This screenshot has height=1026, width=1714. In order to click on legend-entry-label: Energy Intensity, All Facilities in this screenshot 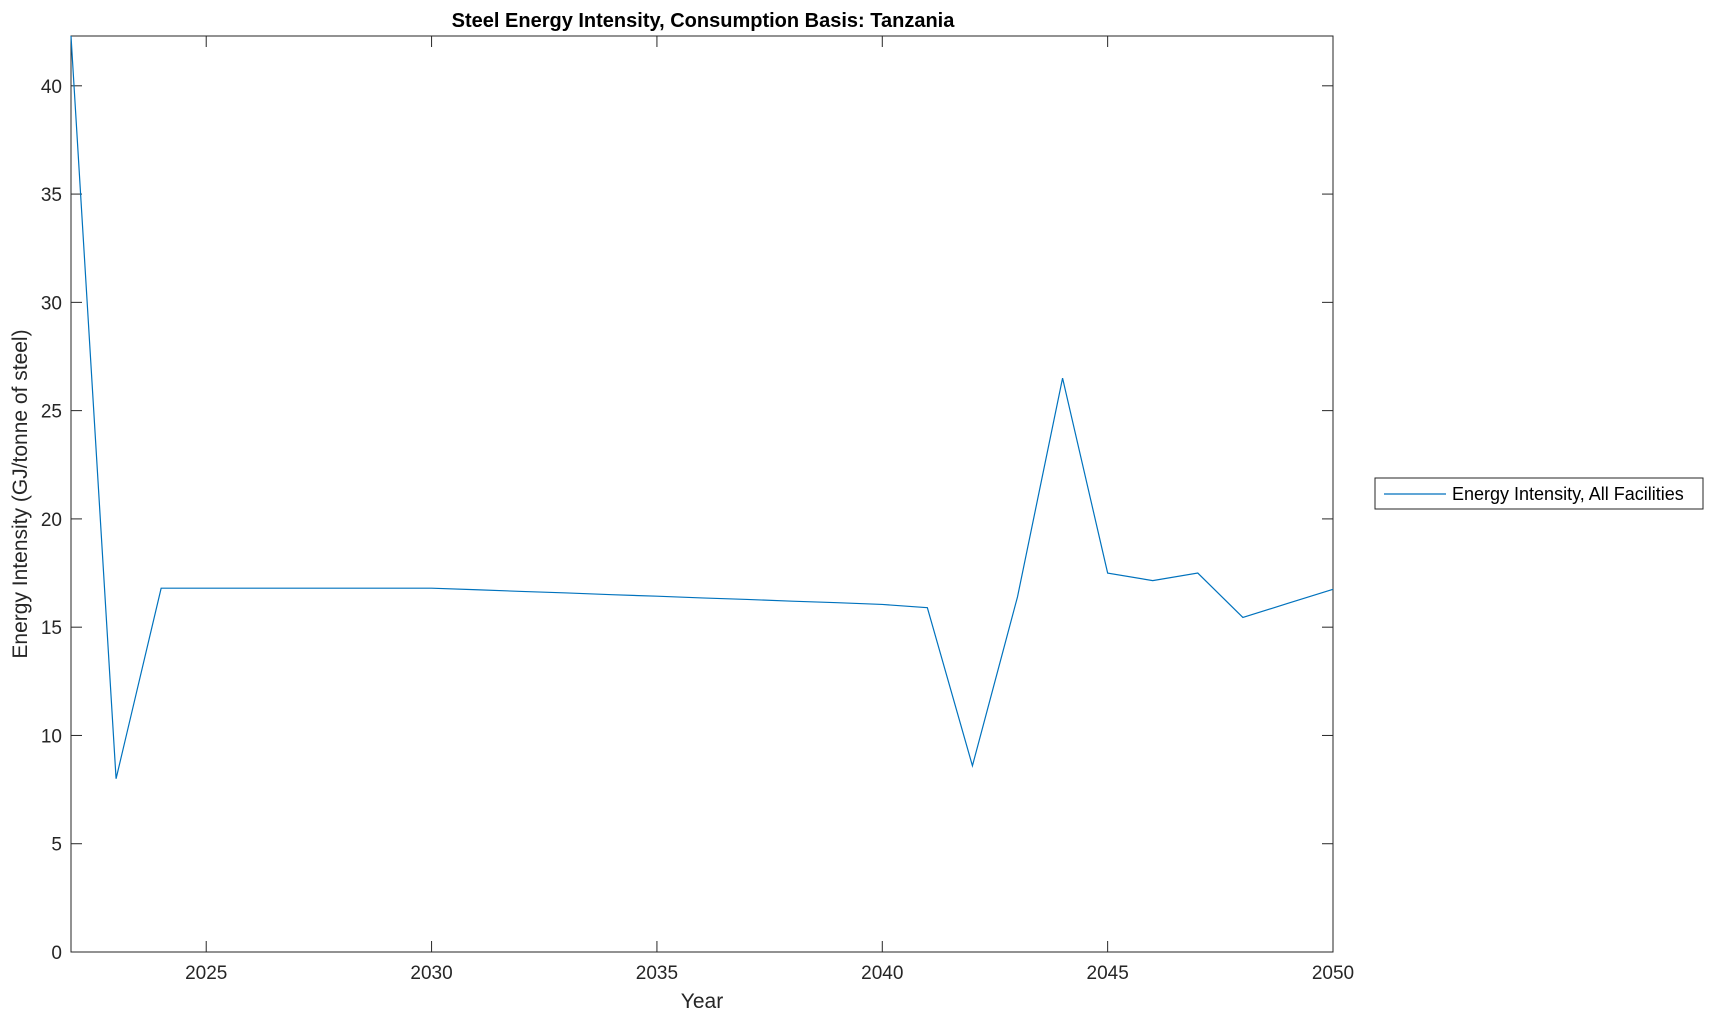, I will do `click(1568, 494)`.